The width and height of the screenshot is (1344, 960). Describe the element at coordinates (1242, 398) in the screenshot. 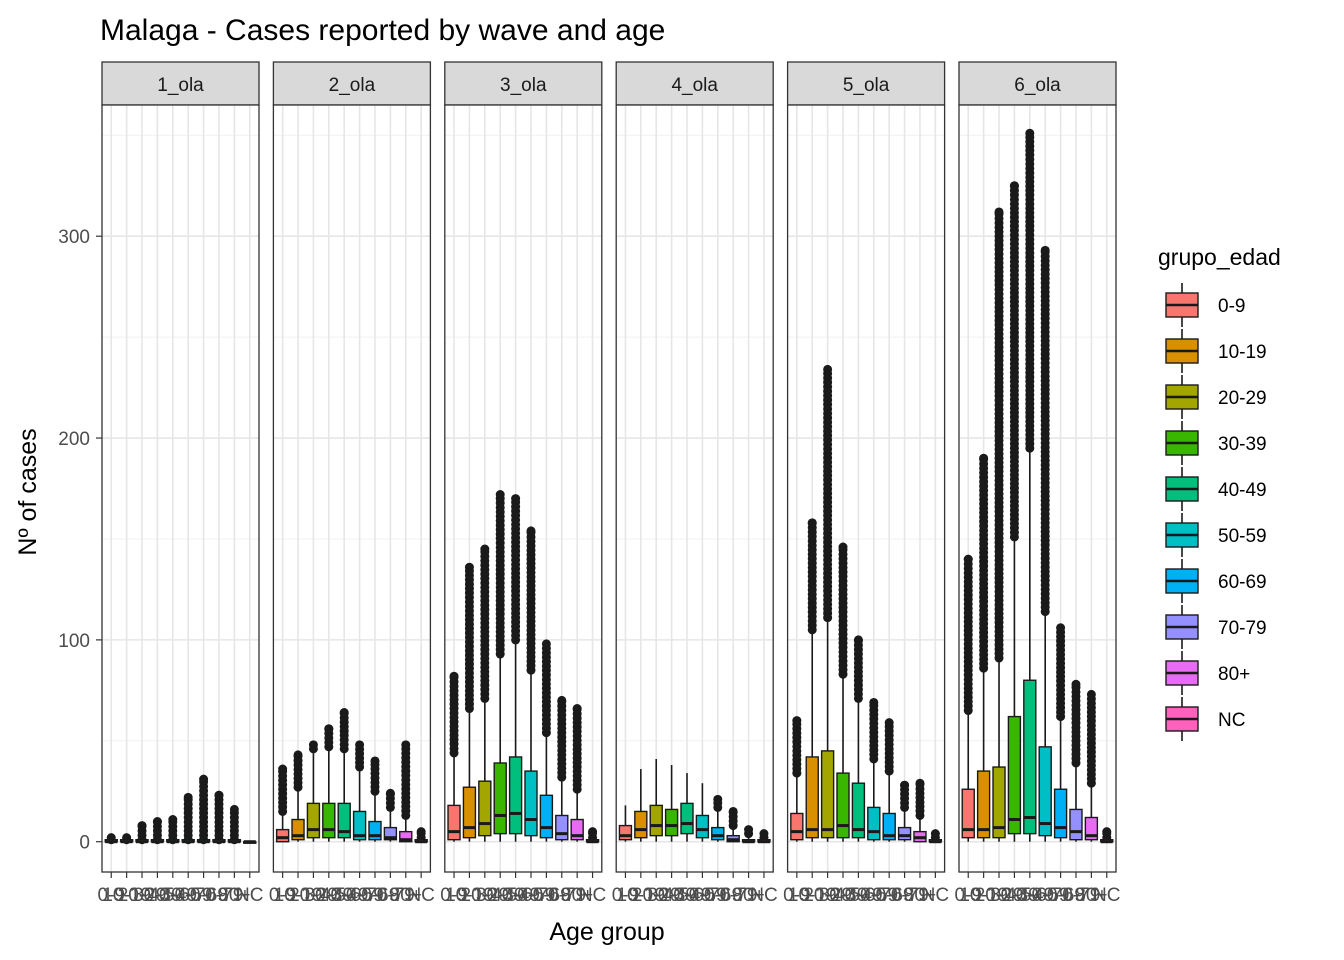

I see `legend-label: 20-29` at that location.